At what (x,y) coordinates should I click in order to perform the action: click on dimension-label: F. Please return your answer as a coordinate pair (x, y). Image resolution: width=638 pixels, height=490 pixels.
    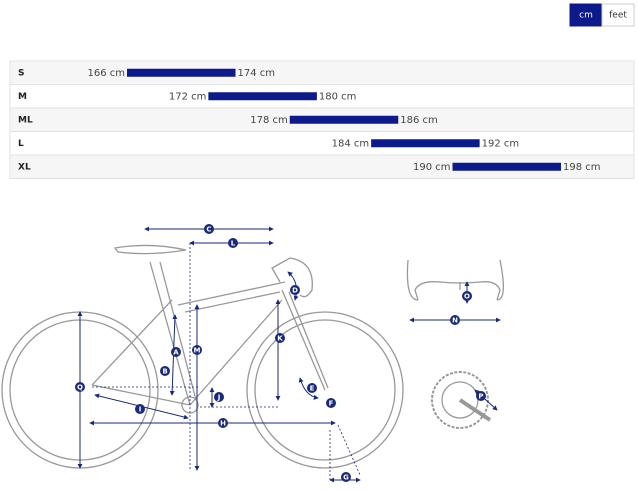
    Looking at the image, I should click on (331, 404).